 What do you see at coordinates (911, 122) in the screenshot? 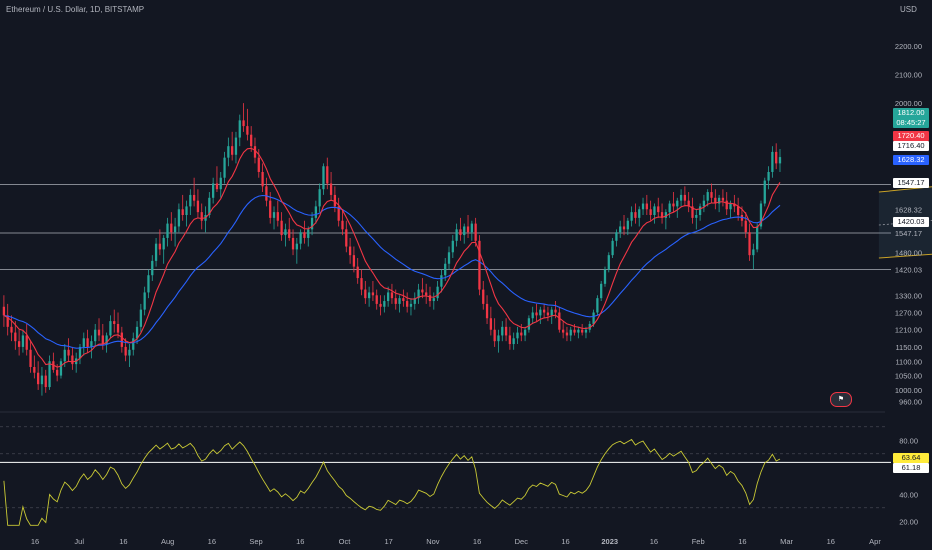
I see `bar-countdown: 08:45:27` at bounding box center [911, 122].